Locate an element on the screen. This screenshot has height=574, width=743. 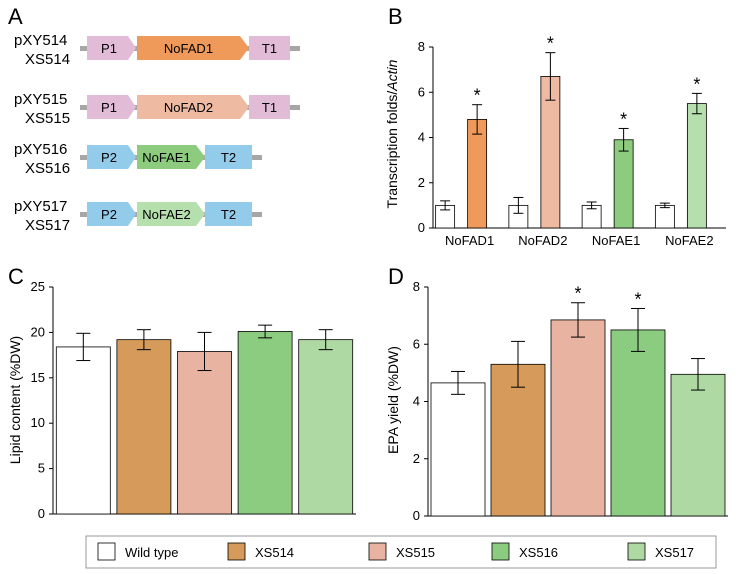
construct-plasmid-name: pXY516 is located at coordinates (40, 149).